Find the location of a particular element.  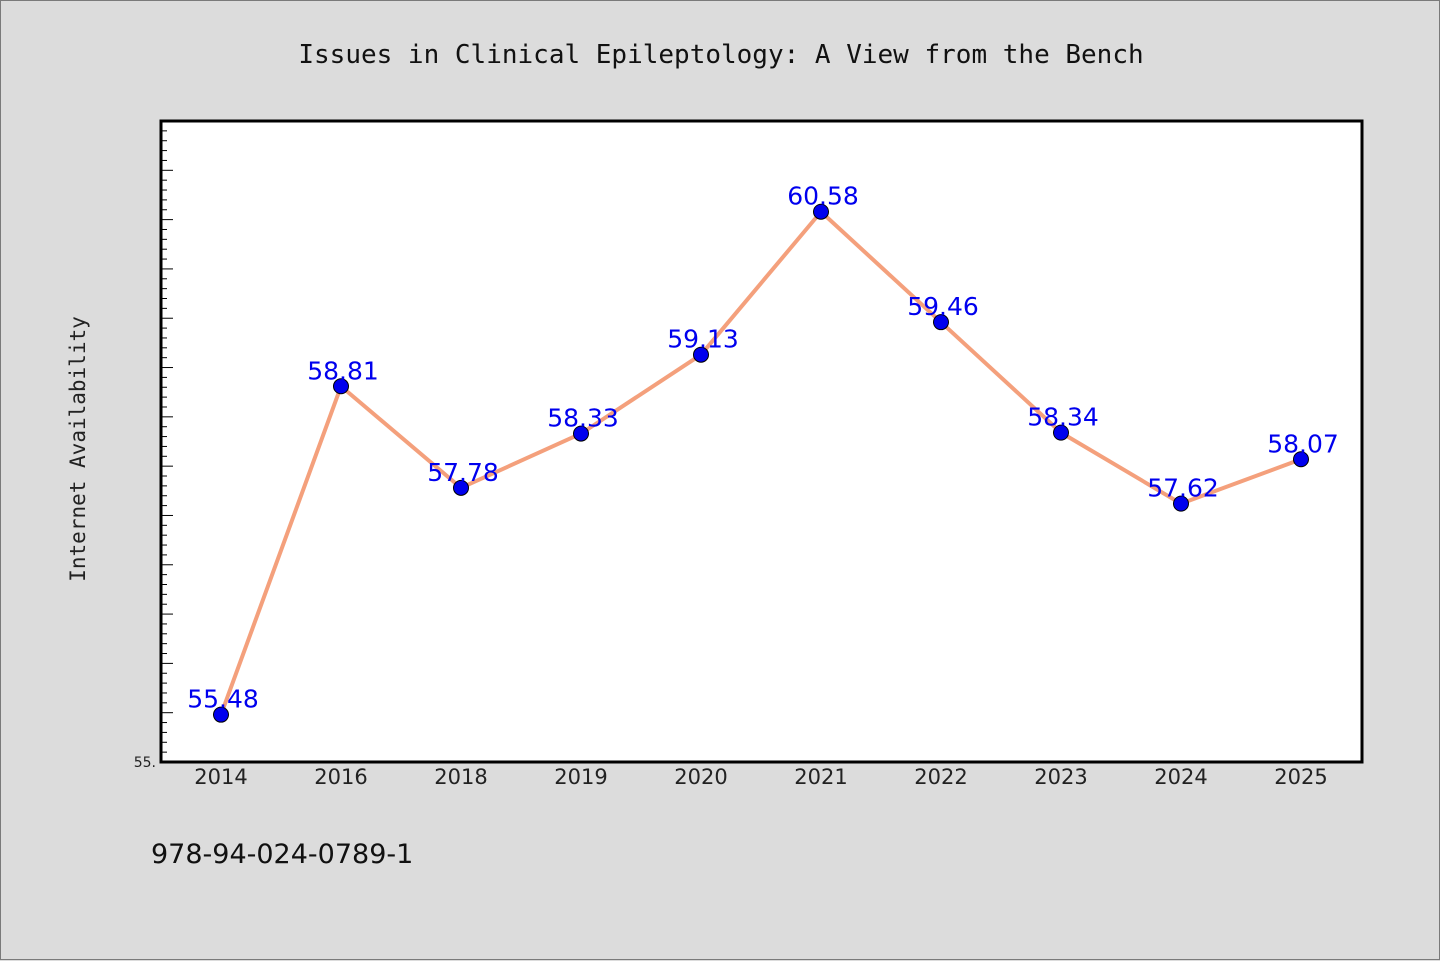

x-tick-label: 2020 is located at coordinates (700, 777).